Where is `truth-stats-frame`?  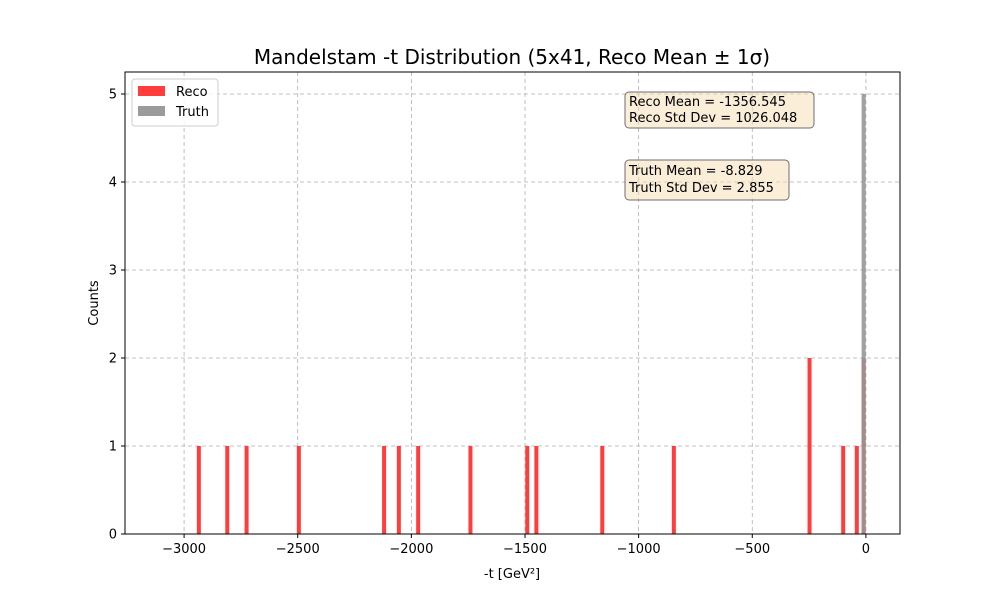
truth-stats-frame is located at coordinates (707, 180).